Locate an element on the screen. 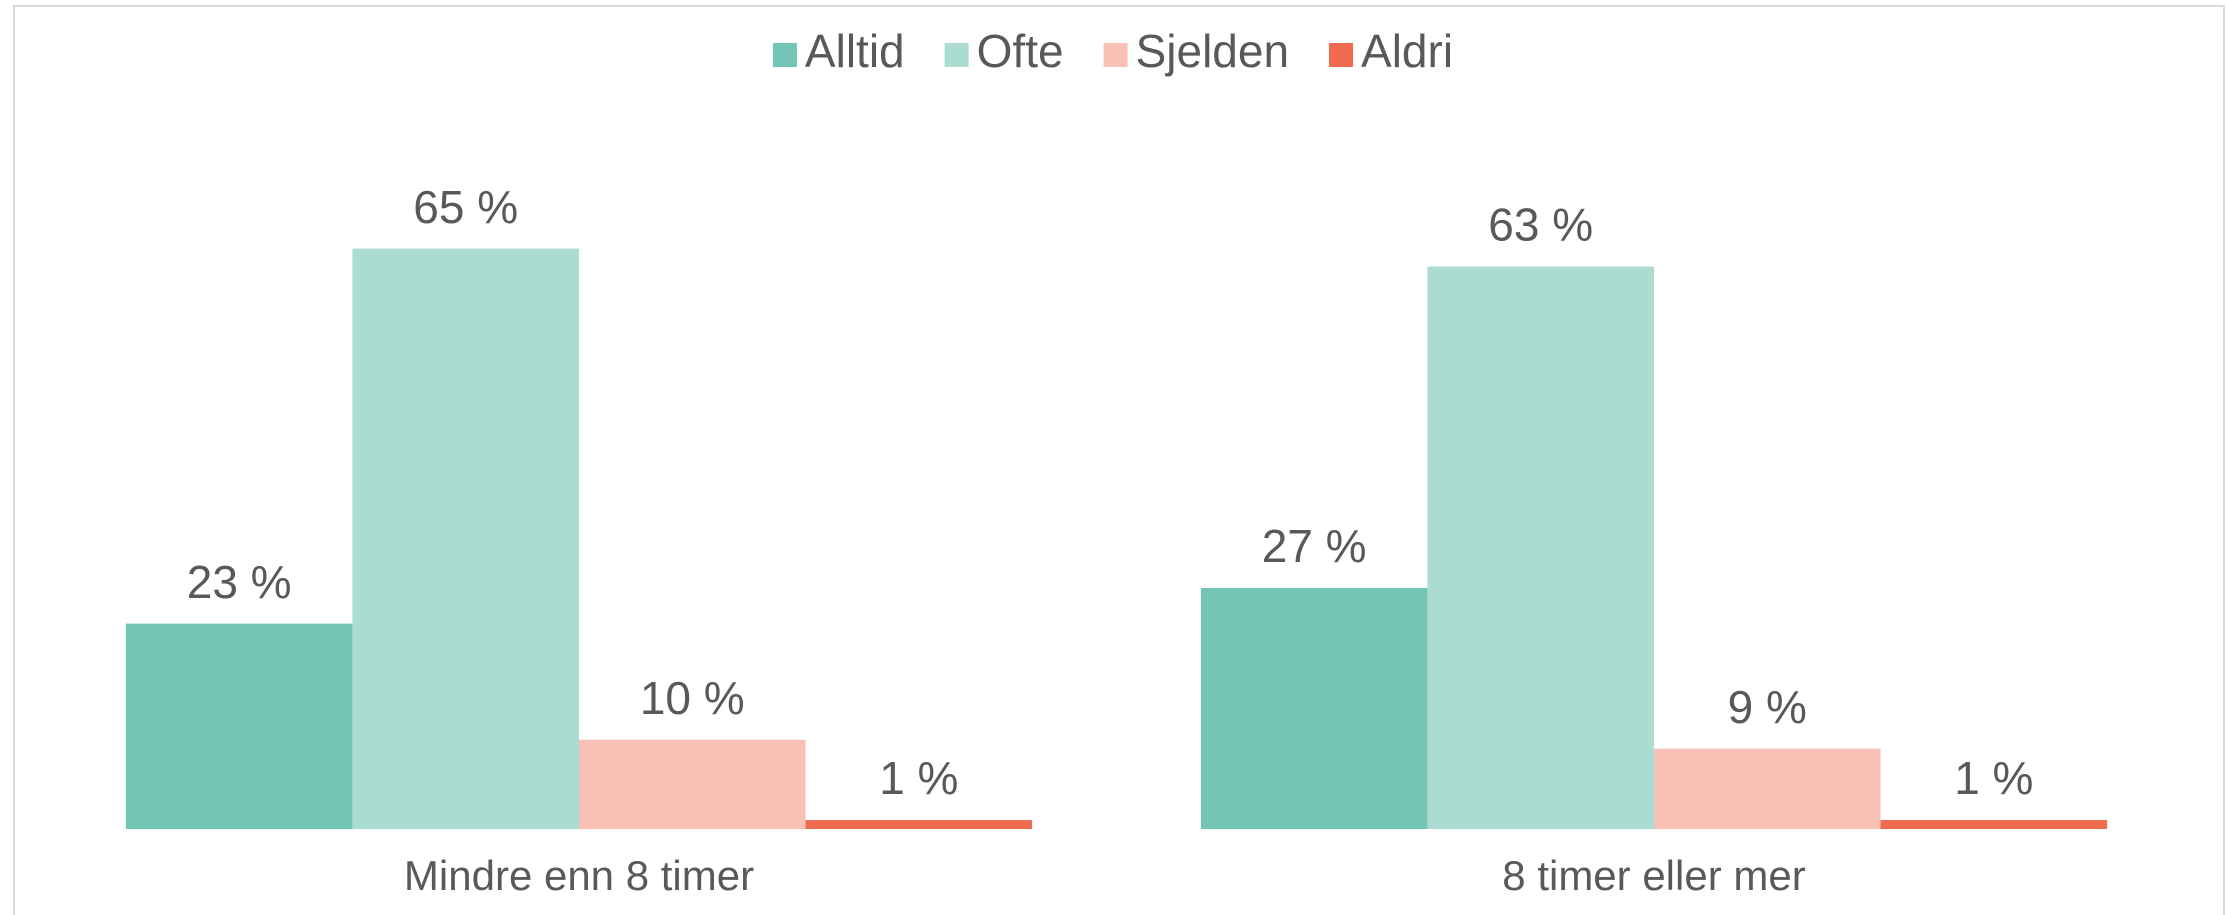 This screenshot has width=2226, height=915. legend-label: Aldri is located at coordinates (1407, 51).